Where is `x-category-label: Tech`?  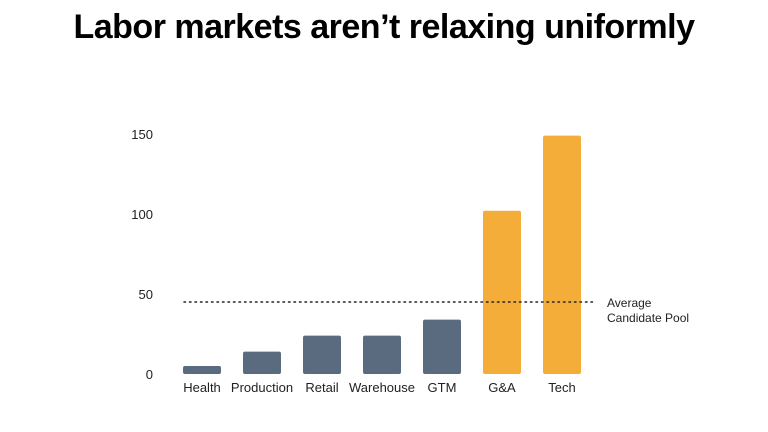 x-category-label: Tech is located at coordinates (561, 387).